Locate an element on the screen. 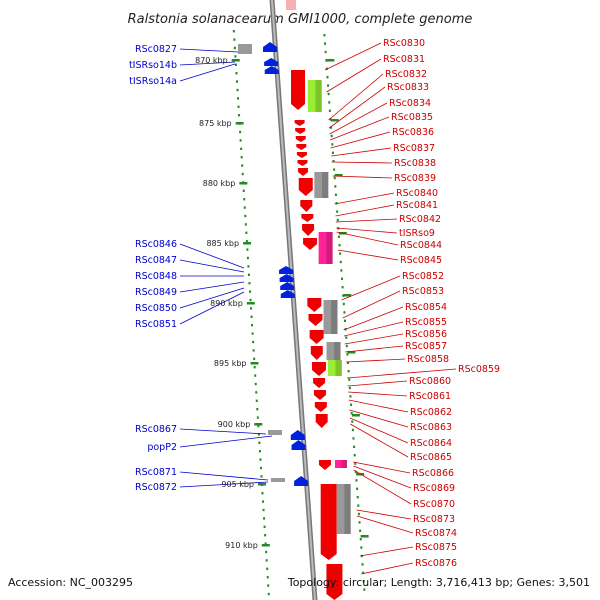 The height and width of the screenshot is (600, 600). right-gene-label: RSc0869 is located at coordinates (434, 488).